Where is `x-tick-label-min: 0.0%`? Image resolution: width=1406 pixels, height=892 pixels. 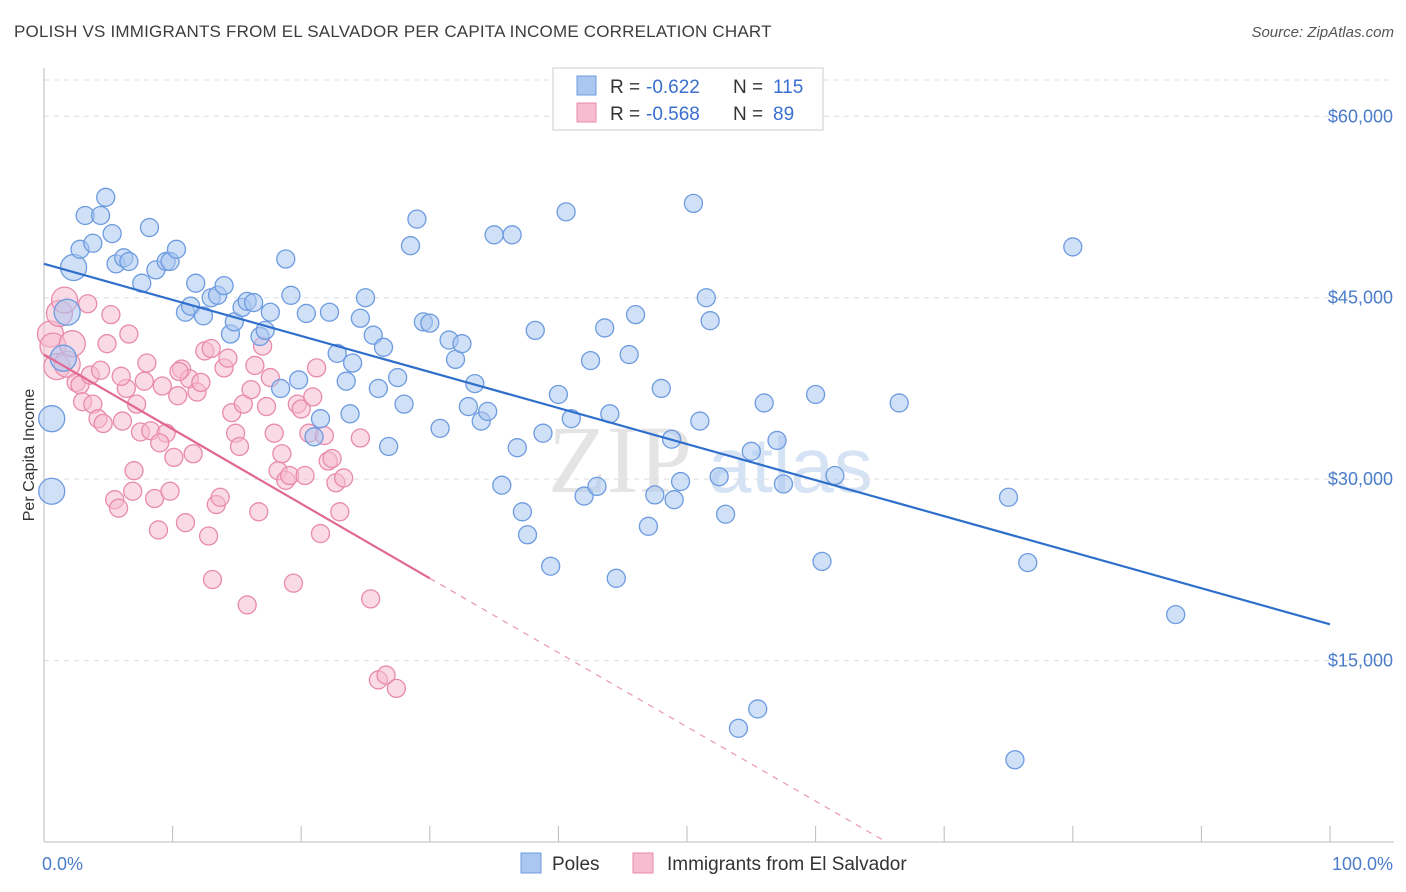 x-tick-label-min: 0.0% is located at coordinates (62, 864).